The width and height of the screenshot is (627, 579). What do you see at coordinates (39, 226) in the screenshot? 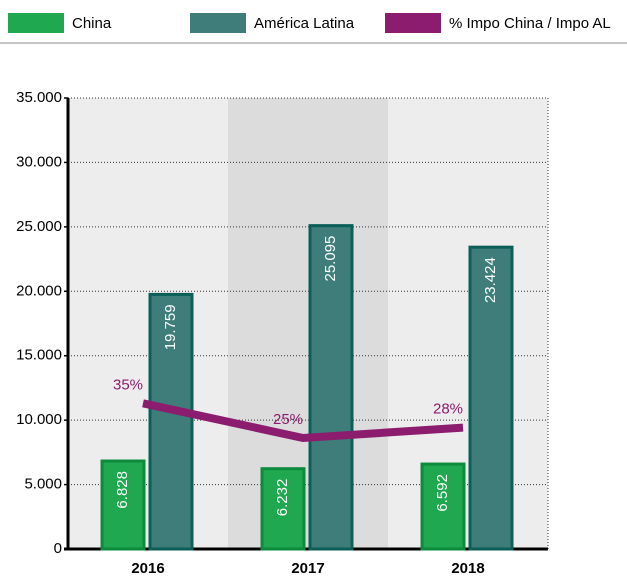
I see `y-tick-label: 25.000` at bounding box center [39, 226].